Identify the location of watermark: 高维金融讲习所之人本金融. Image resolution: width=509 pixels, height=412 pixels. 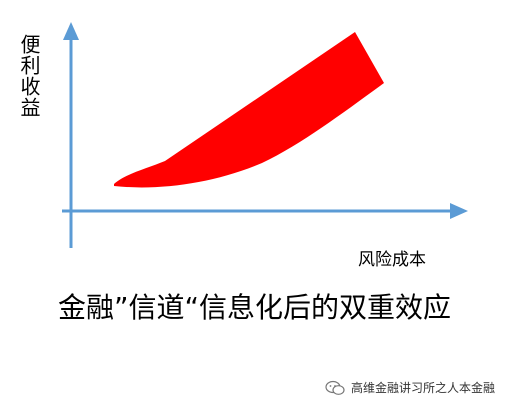
(410, 387).